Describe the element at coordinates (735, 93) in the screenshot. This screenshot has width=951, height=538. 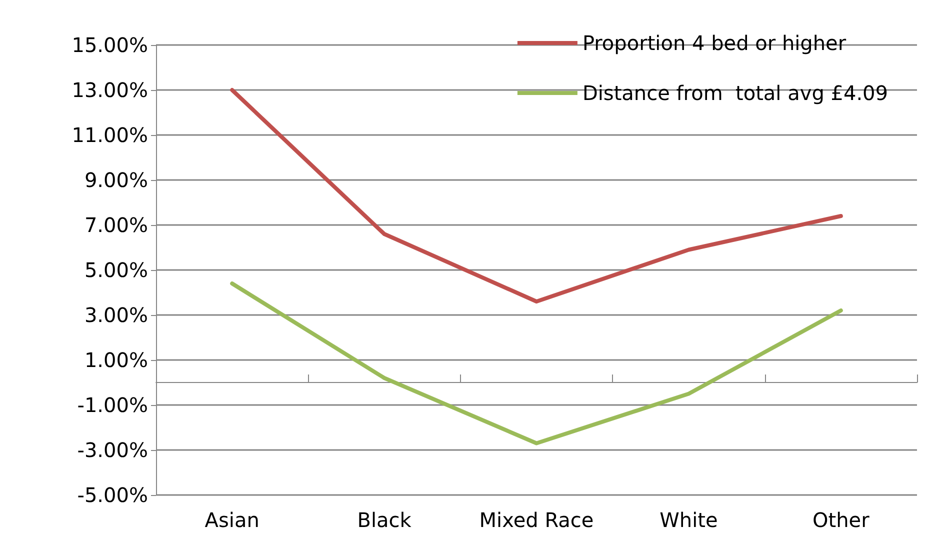
I see `legend-label: Distance from total avg £4.09` at that location.